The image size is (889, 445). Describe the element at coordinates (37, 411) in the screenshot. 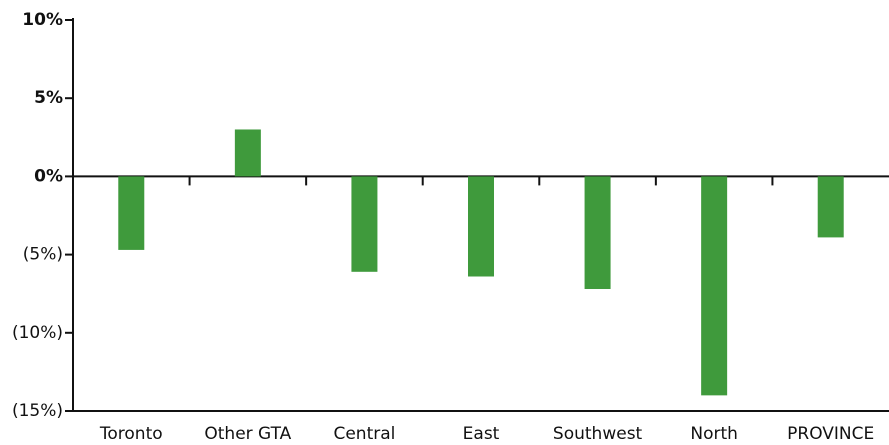

I see `y-tick-label: (15%)` at that location.